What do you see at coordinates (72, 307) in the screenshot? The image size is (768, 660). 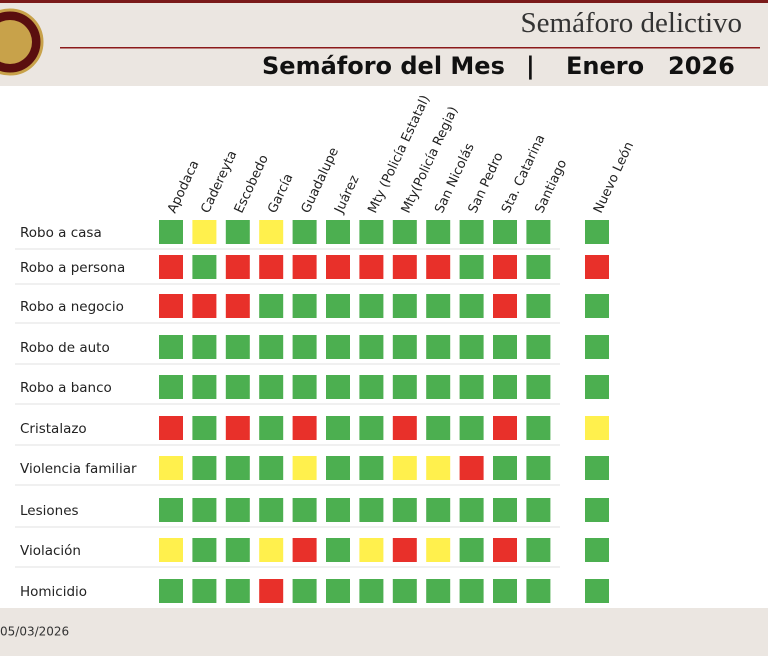 I see `row-label: Robo a negocio` at bounding box center [72, 307].